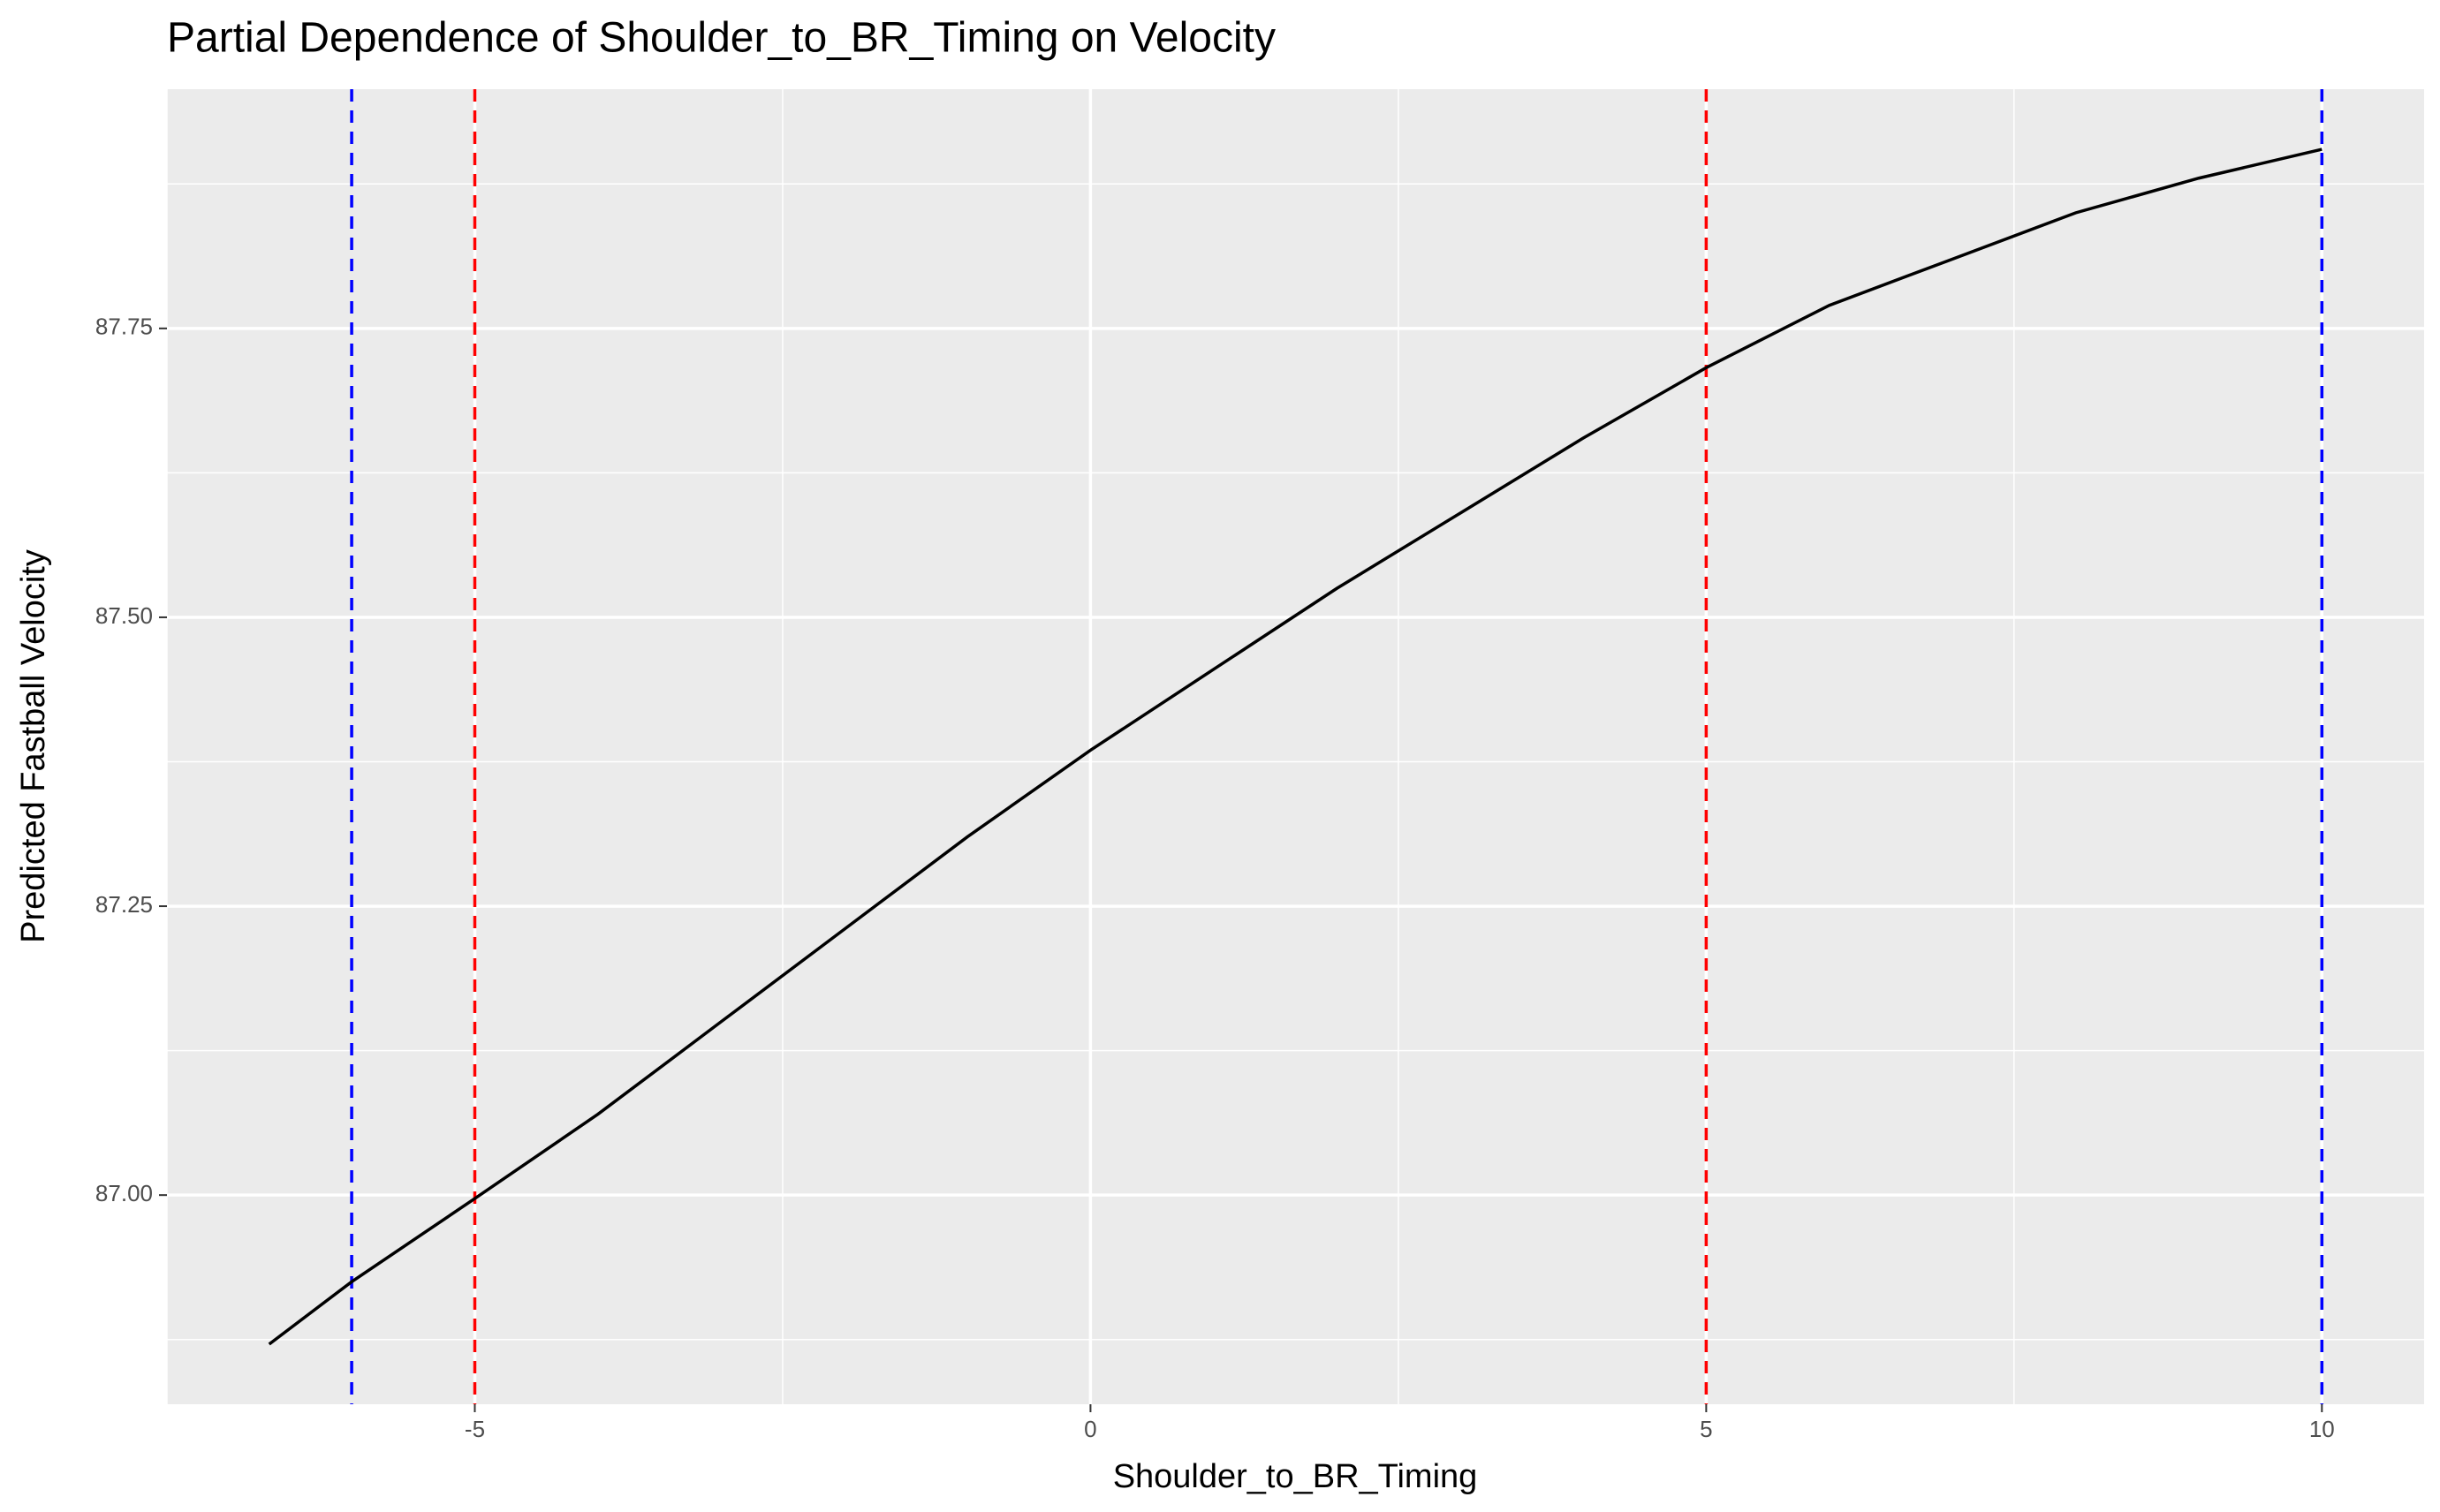  What do you see at coordinates (2322, 1429) in the screenshot?
I see `x-tick-label: 10` at bounding box center [2322, 1429].